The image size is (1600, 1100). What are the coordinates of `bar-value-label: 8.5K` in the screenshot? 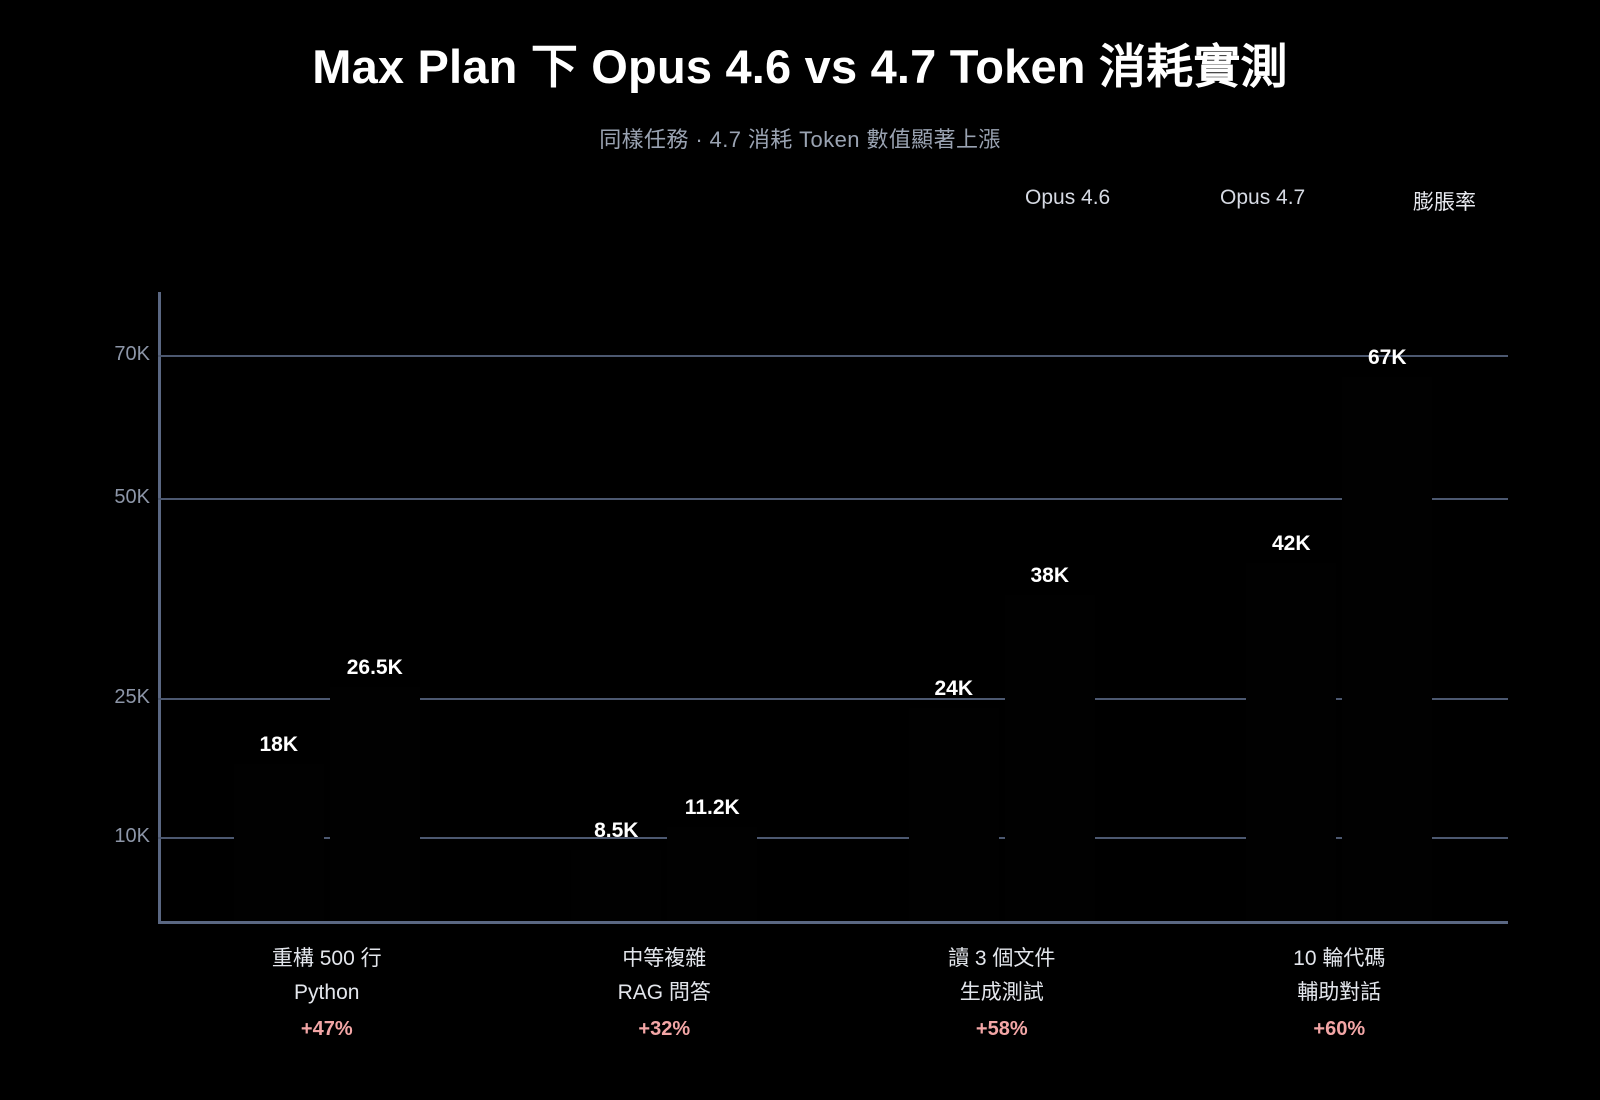 It's located at (616, 831).